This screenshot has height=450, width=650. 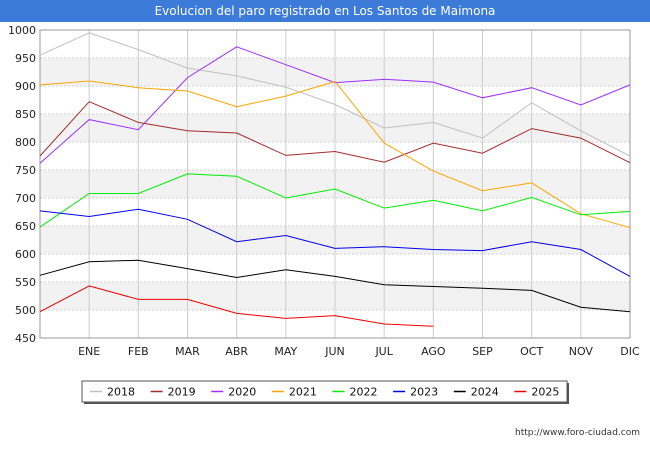 What do you see at coordinates (25, 338) in the screenshot?
I see `y-tick-label: 450` at bounding box center [25, 338].